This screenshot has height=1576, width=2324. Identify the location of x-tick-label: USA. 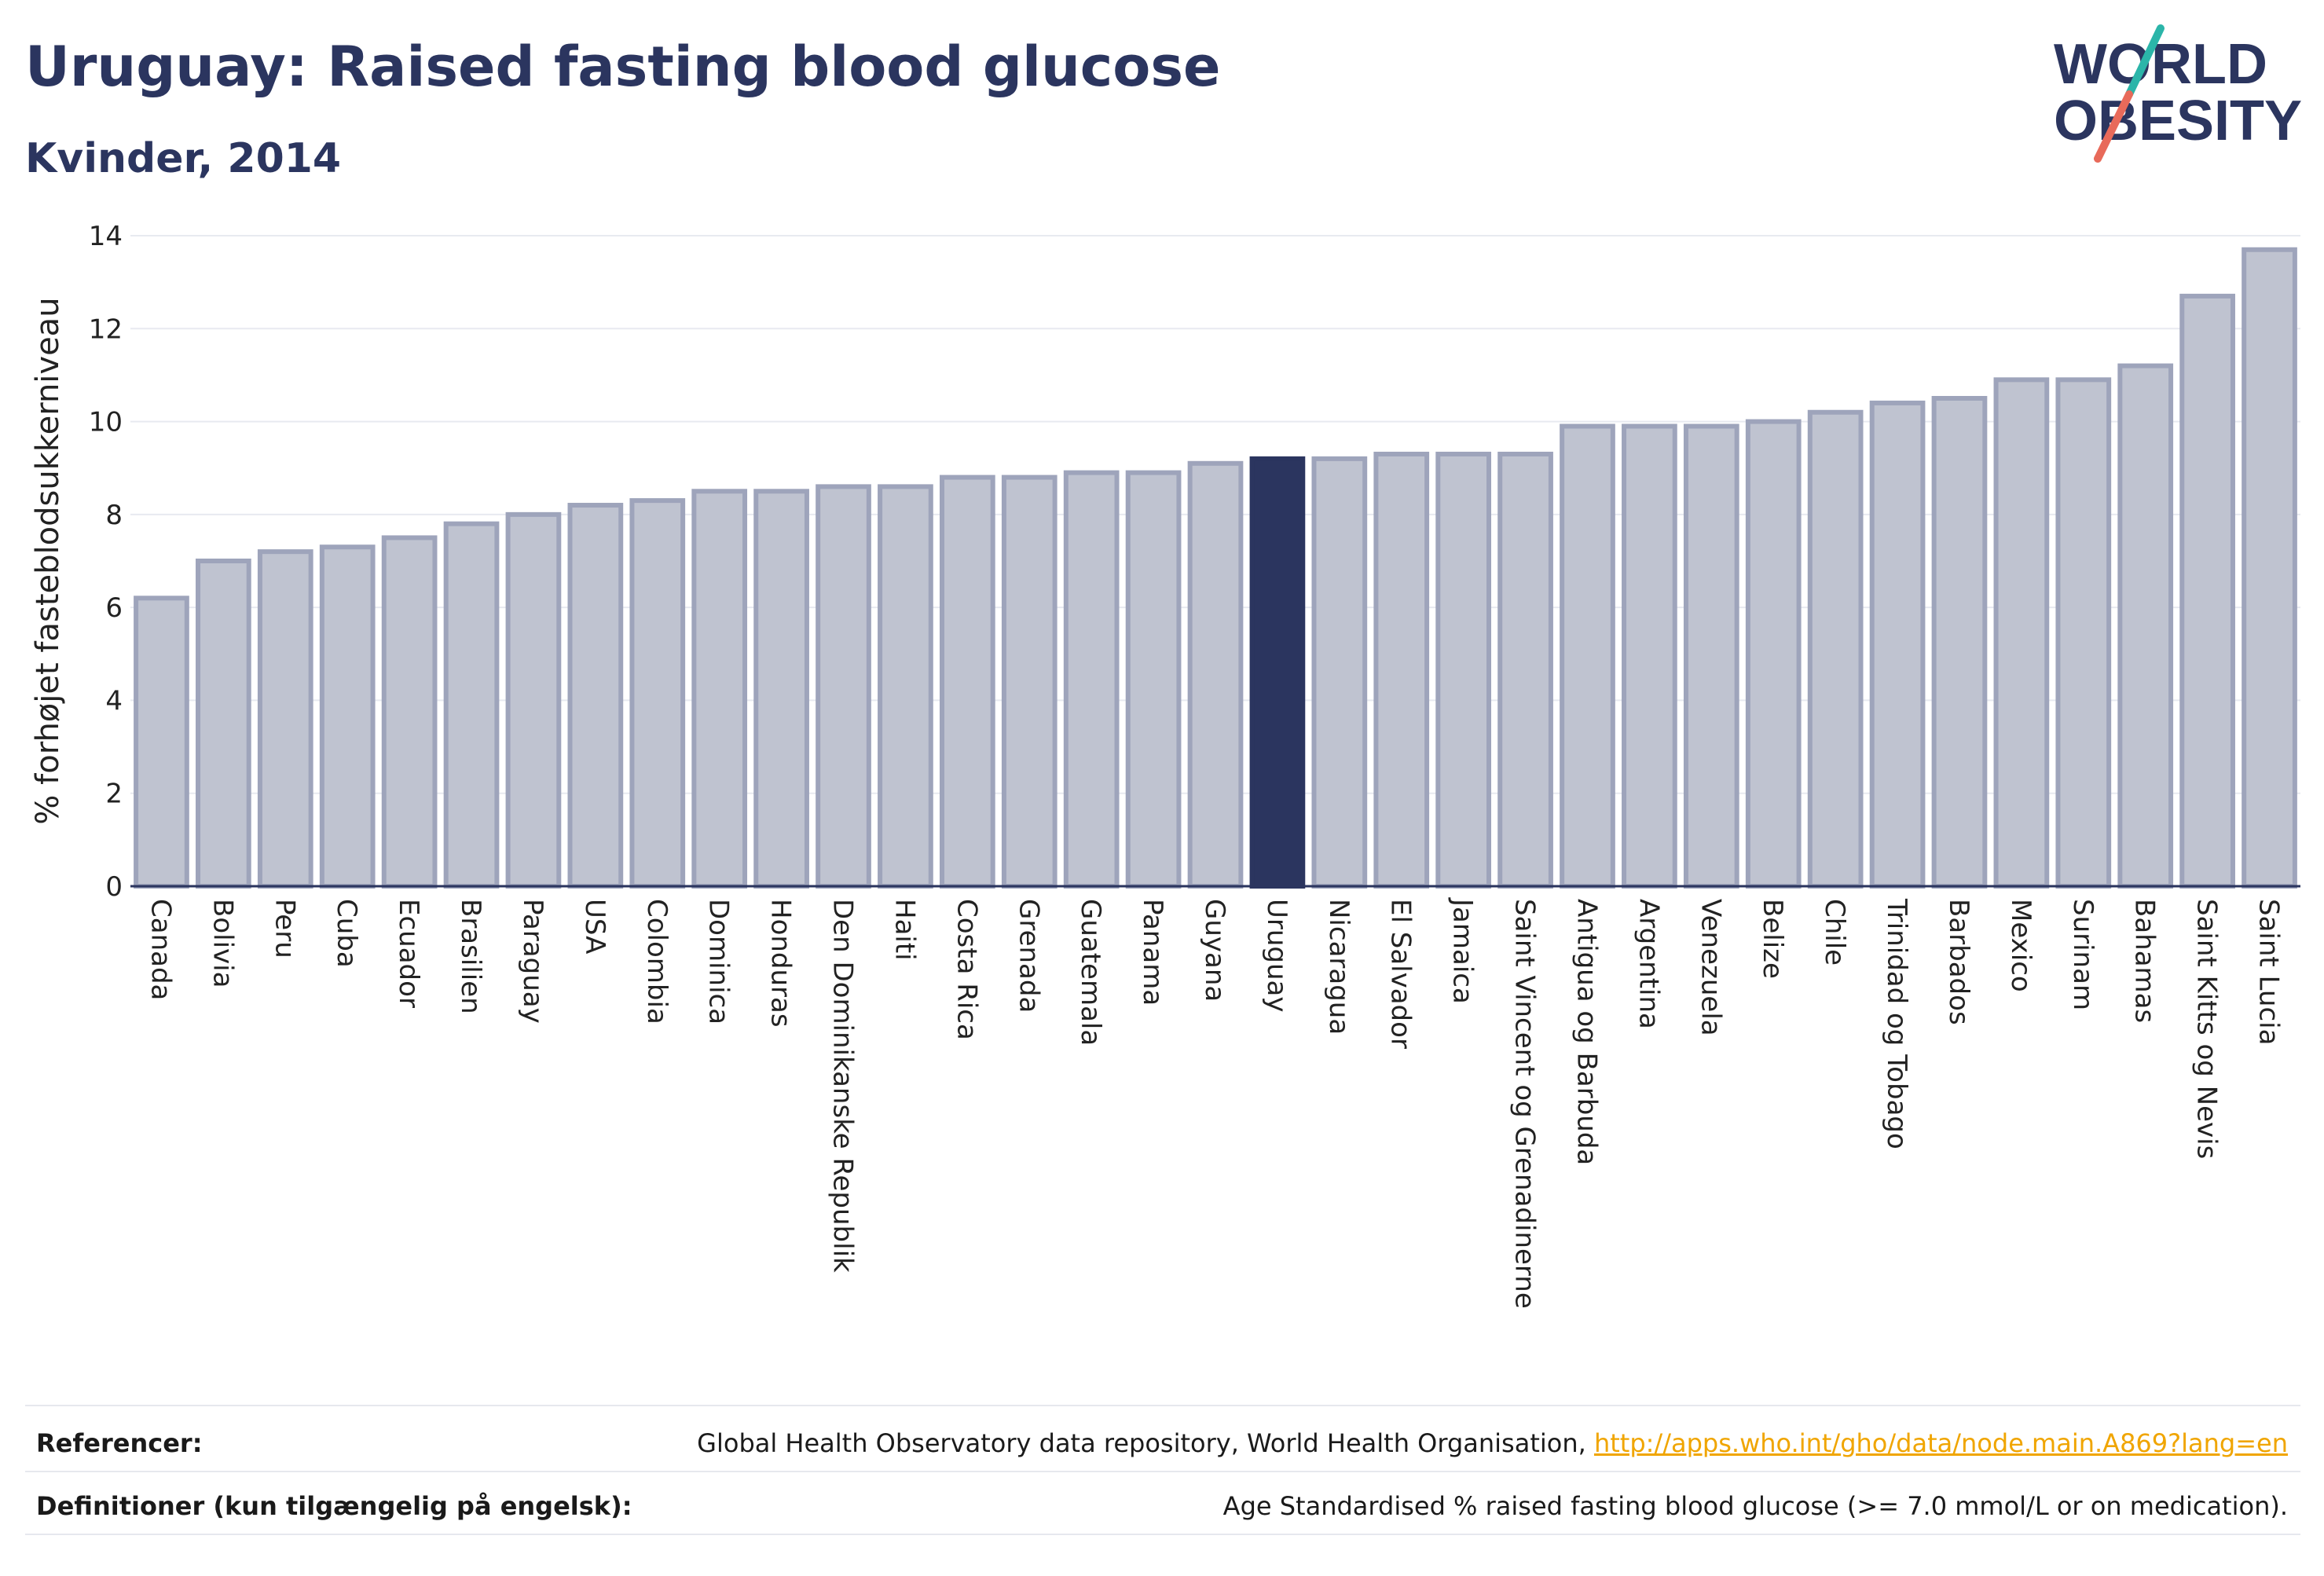
(594, 926).